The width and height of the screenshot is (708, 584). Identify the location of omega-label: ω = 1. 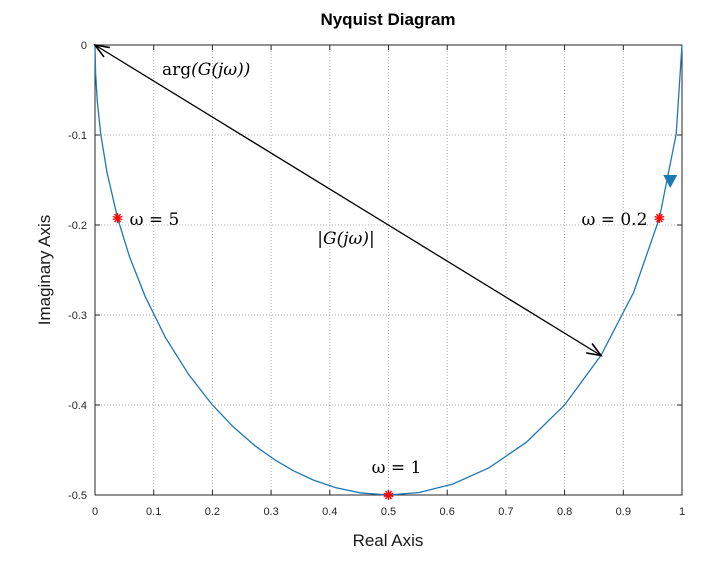
(397, 468).